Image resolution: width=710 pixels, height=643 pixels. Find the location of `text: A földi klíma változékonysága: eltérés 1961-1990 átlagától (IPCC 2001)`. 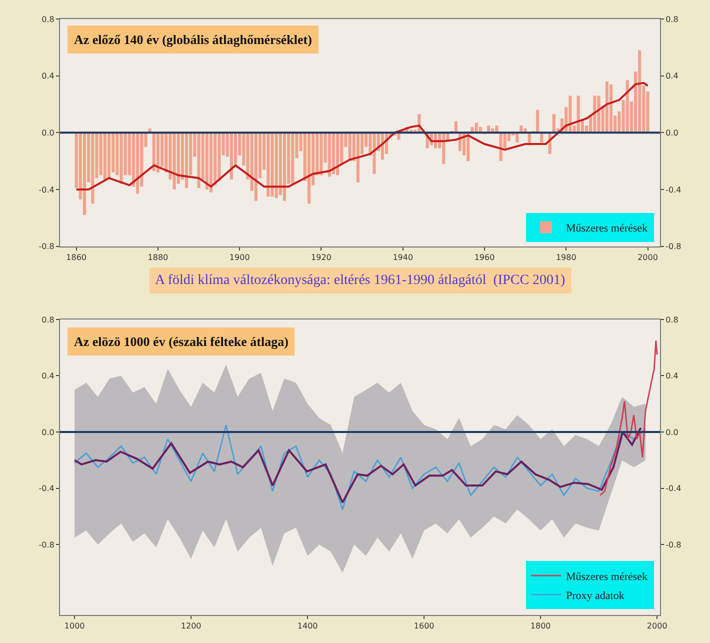

text: A földi klíma változékonysága: eltérés 1961-1990 átlagától (IPCC 2001) is located at coordinates (360, 280).